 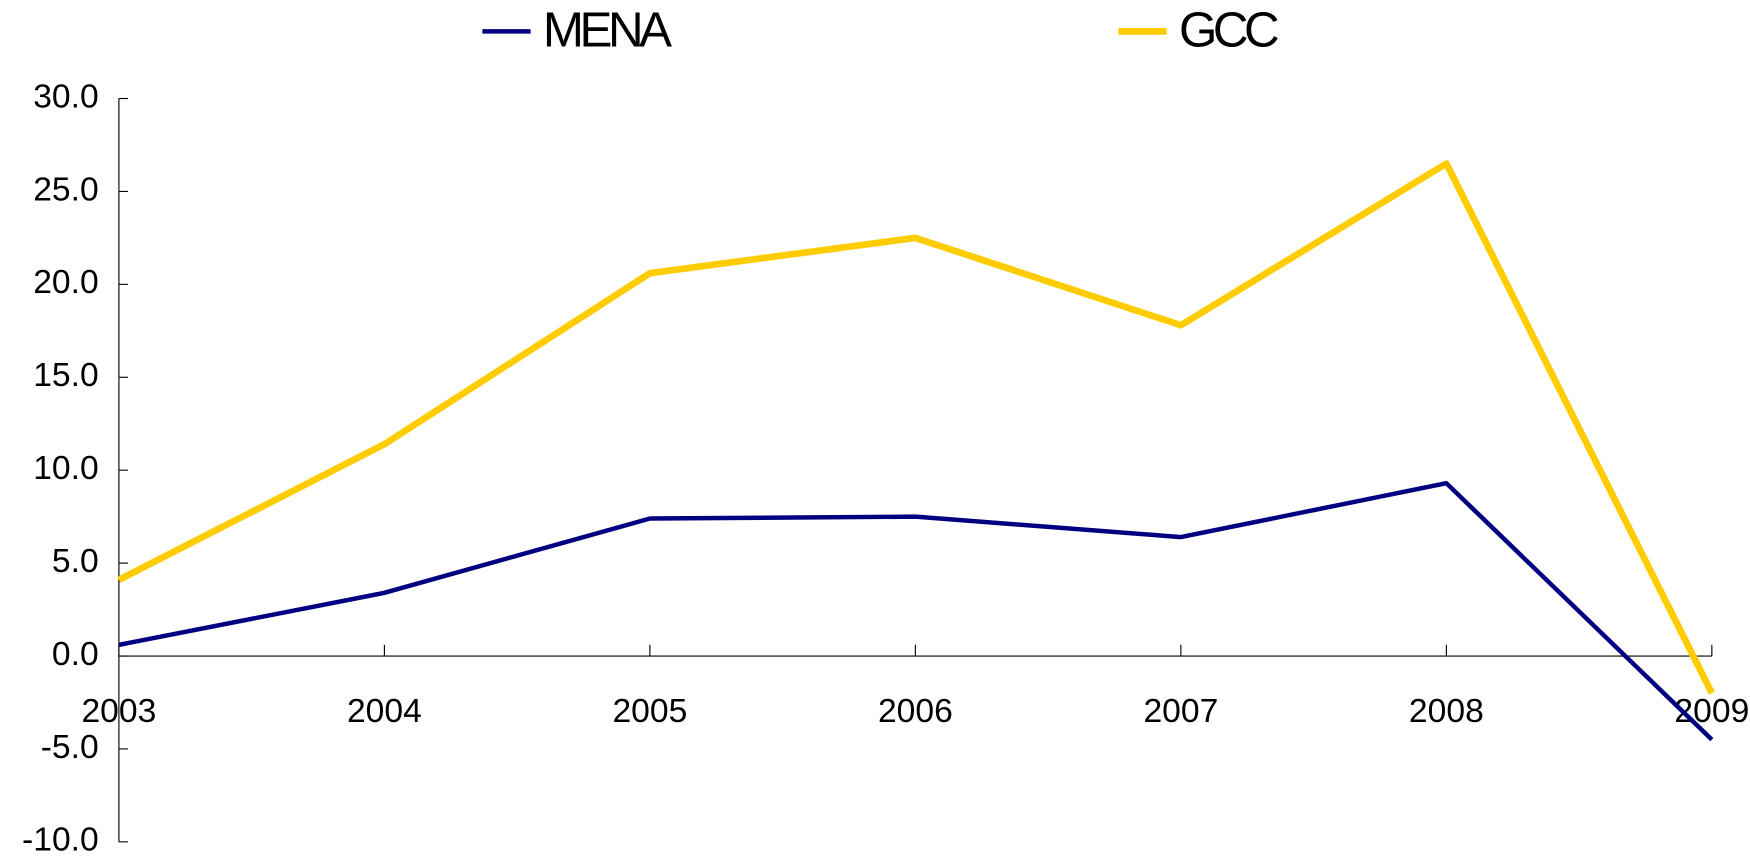 I want to click on y-tick-label: 5.0, so click(x=75, y=561).